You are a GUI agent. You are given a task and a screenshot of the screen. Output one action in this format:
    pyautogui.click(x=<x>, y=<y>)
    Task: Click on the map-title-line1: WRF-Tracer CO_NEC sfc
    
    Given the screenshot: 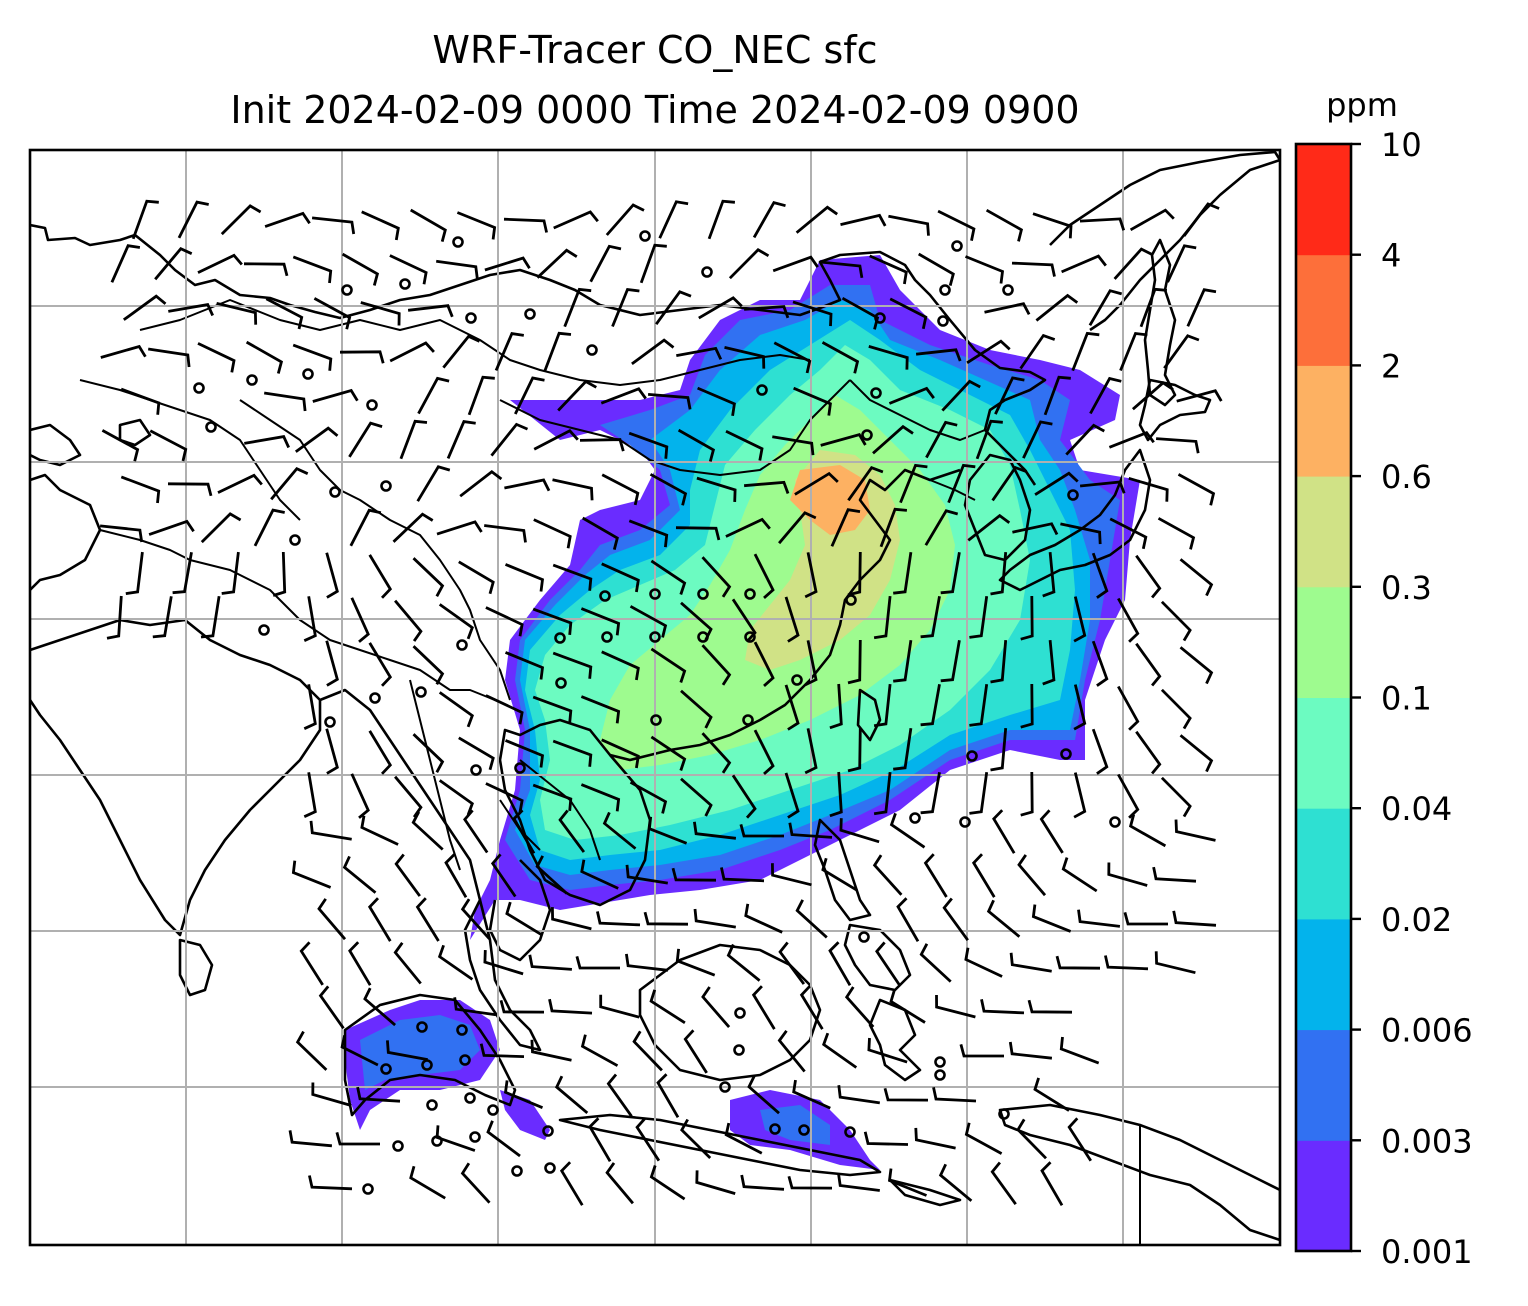 What is the action you would take?
    pyautogui.click(x=655, y=50)
    